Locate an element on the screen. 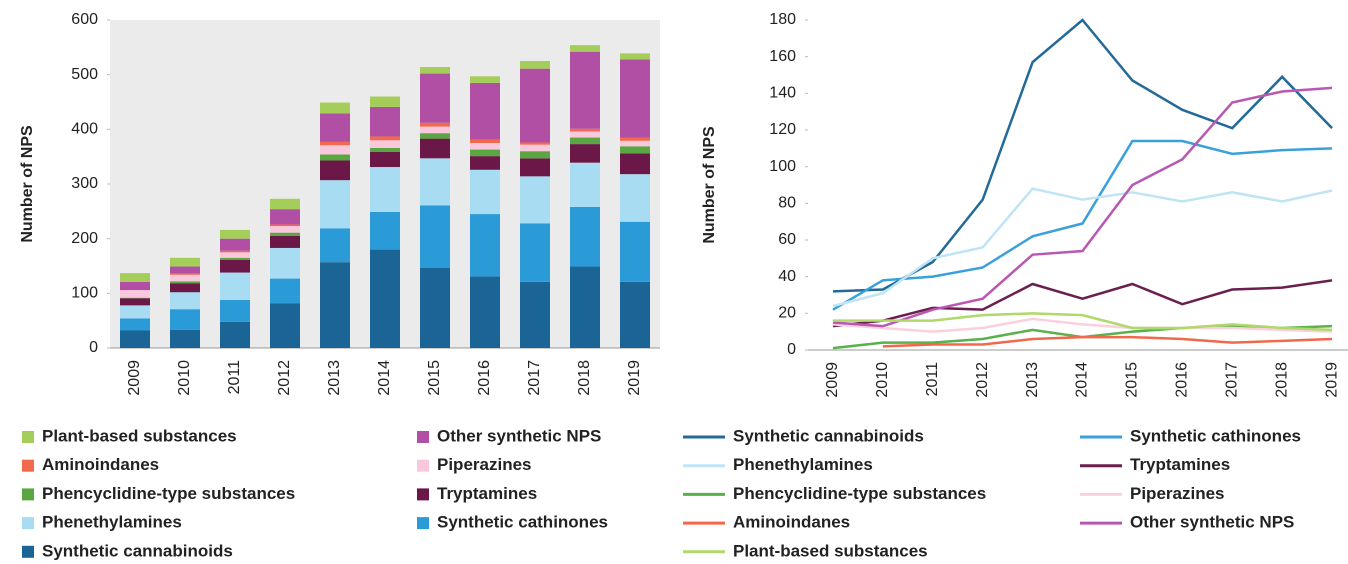 This screenshot has width=1348, height=564. legend-label: Synthetic cannabinoids is located at coordinates (828, 435).